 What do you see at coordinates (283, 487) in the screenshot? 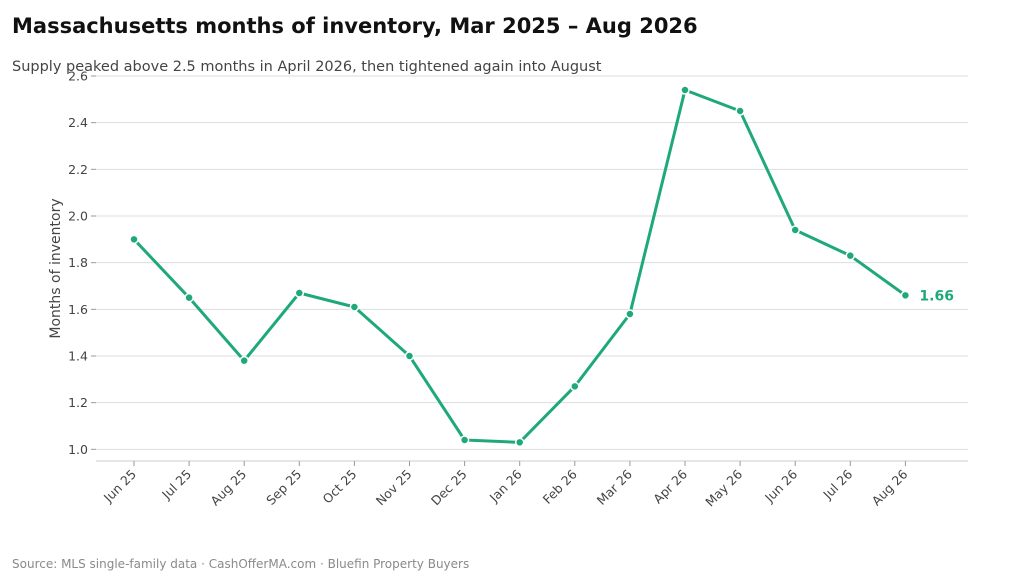
I see `x-tick-label: Sep 25` at bounding box center [283, 487].